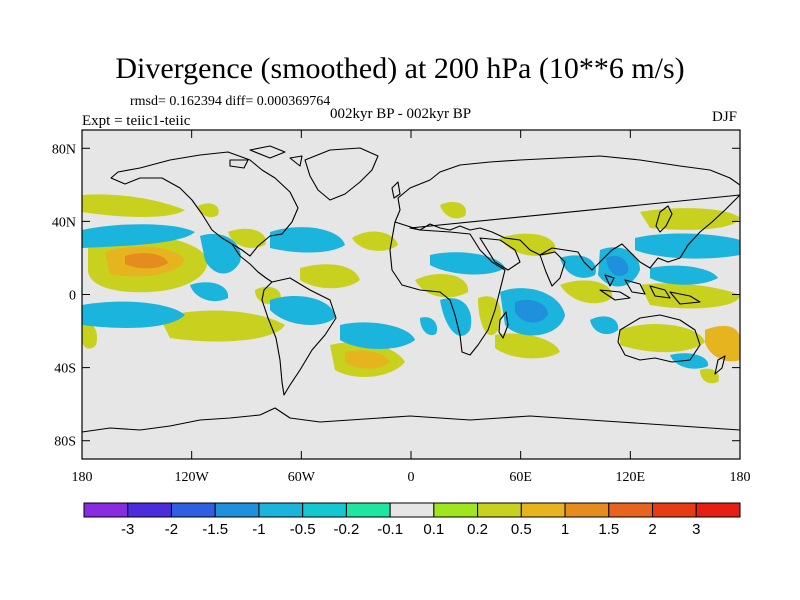 The image size is (800, 600). What do you see at coordinates (650, 289) in the screenshot?
I see `coastline-maritime-continent` at bounding box center [650, 289].